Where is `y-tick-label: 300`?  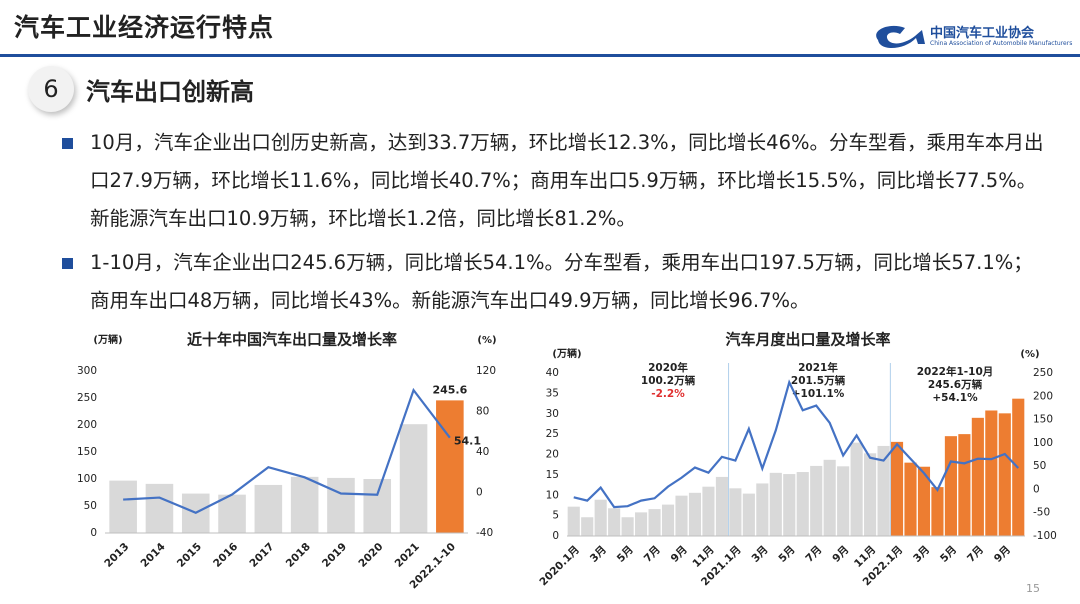 y-tick-label: 300 is located at coordinates (87, 371).